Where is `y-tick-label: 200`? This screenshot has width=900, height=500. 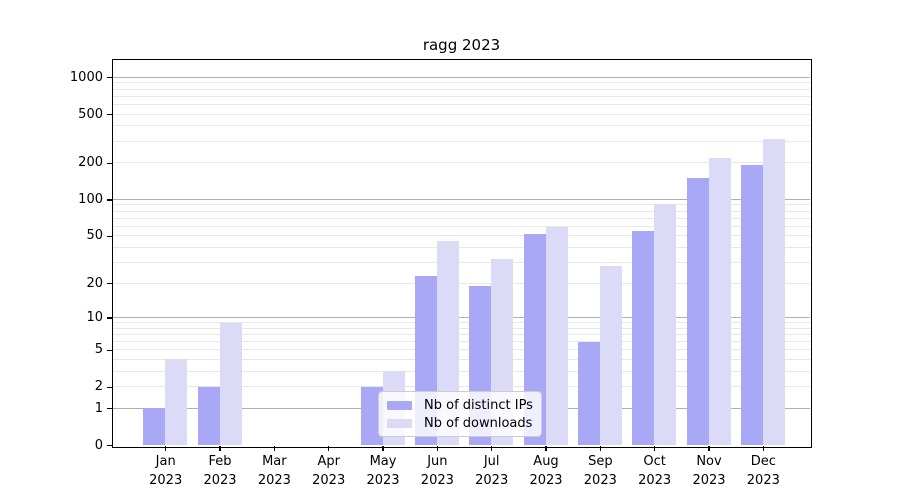
y-tick-label: 200 is located at coordinates (90, 163).